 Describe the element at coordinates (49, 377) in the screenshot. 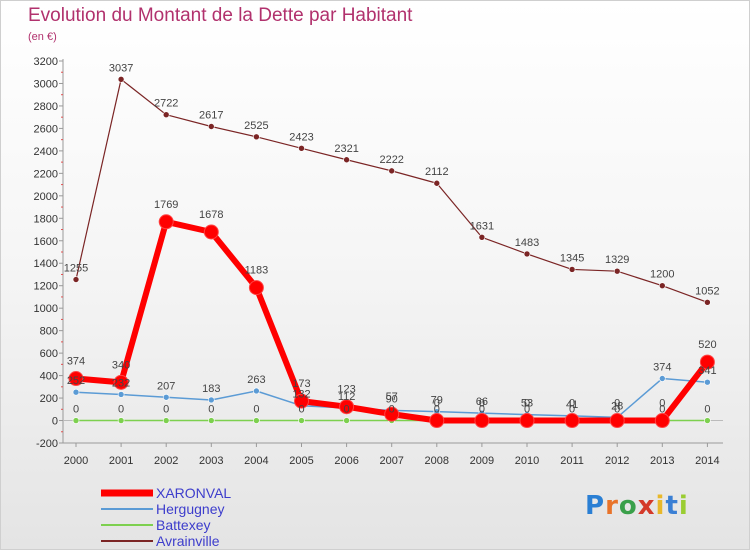

I see `y-tick-label: 400` at that location.